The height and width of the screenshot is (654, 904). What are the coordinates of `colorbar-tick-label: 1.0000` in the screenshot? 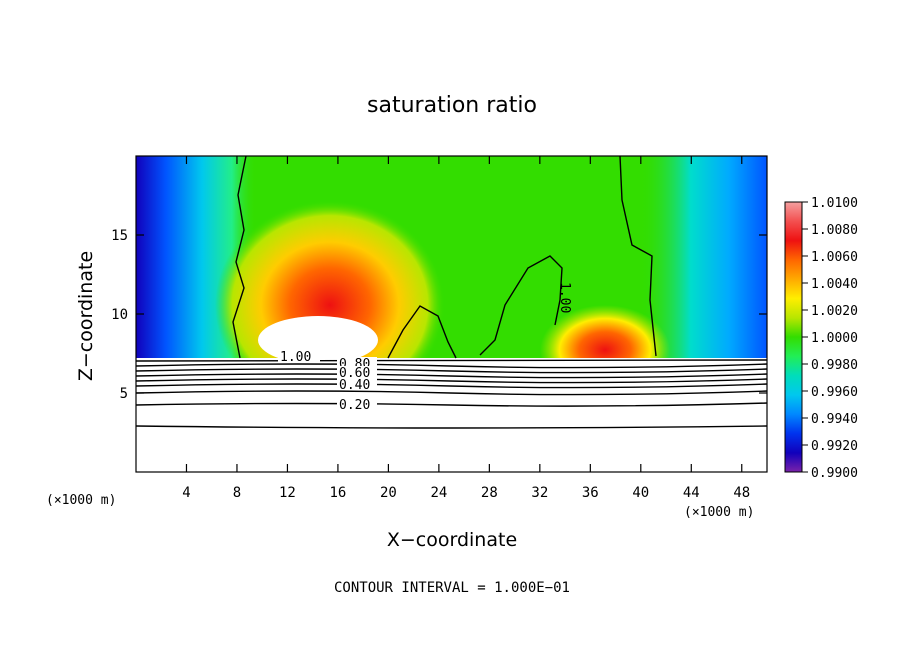 It's located at (834, 338).